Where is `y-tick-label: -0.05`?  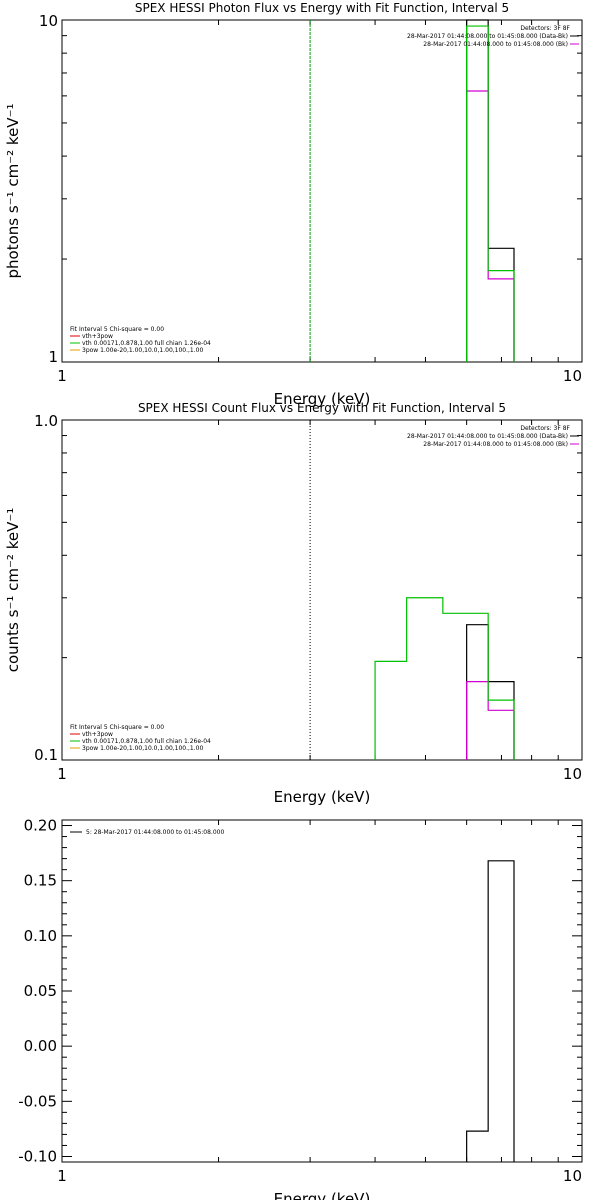
y-tick-label: -0.05 is located at coordinates (37, 1101).